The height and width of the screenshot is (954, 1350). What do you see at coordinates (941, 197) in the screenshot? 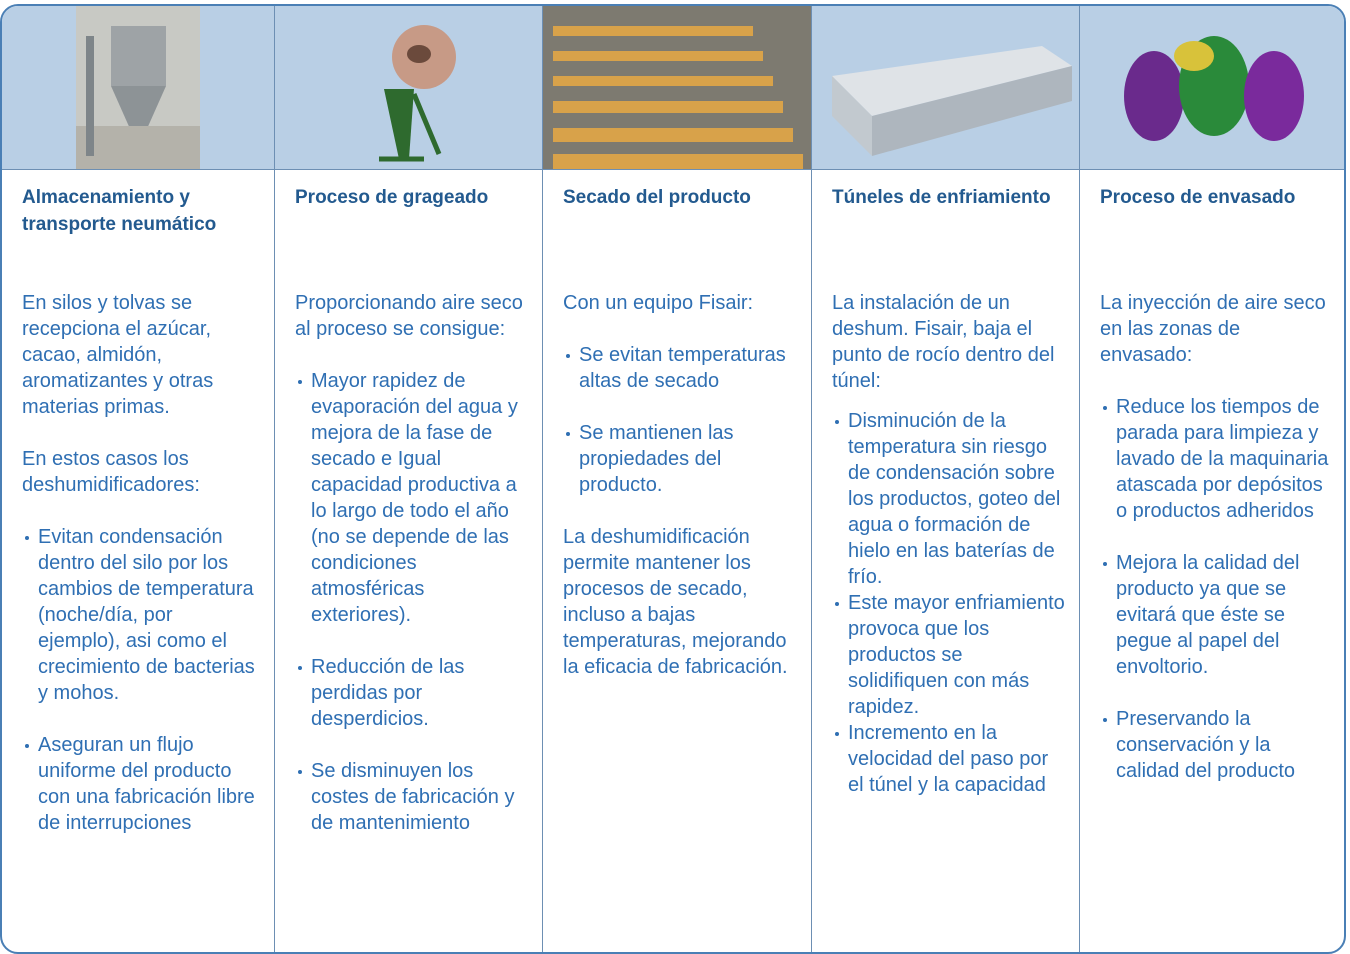
I see `column-title: Túneles de enfriamiento` at bounding box center [941, 197].